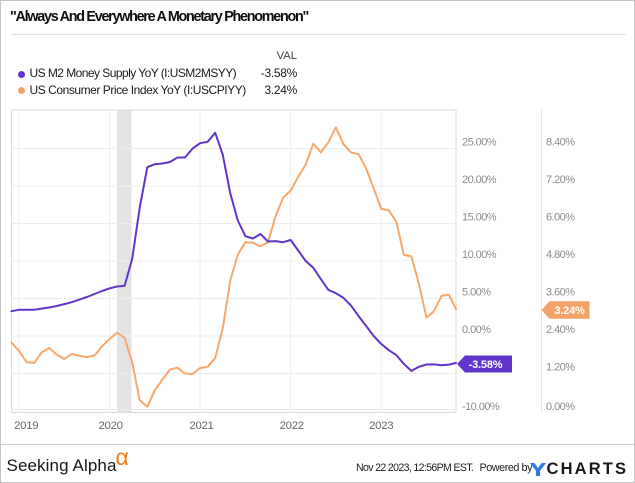  Describe the element at coordinates (560, 180) in the screenshot. I see `svg-text: 7.20%` at that location.